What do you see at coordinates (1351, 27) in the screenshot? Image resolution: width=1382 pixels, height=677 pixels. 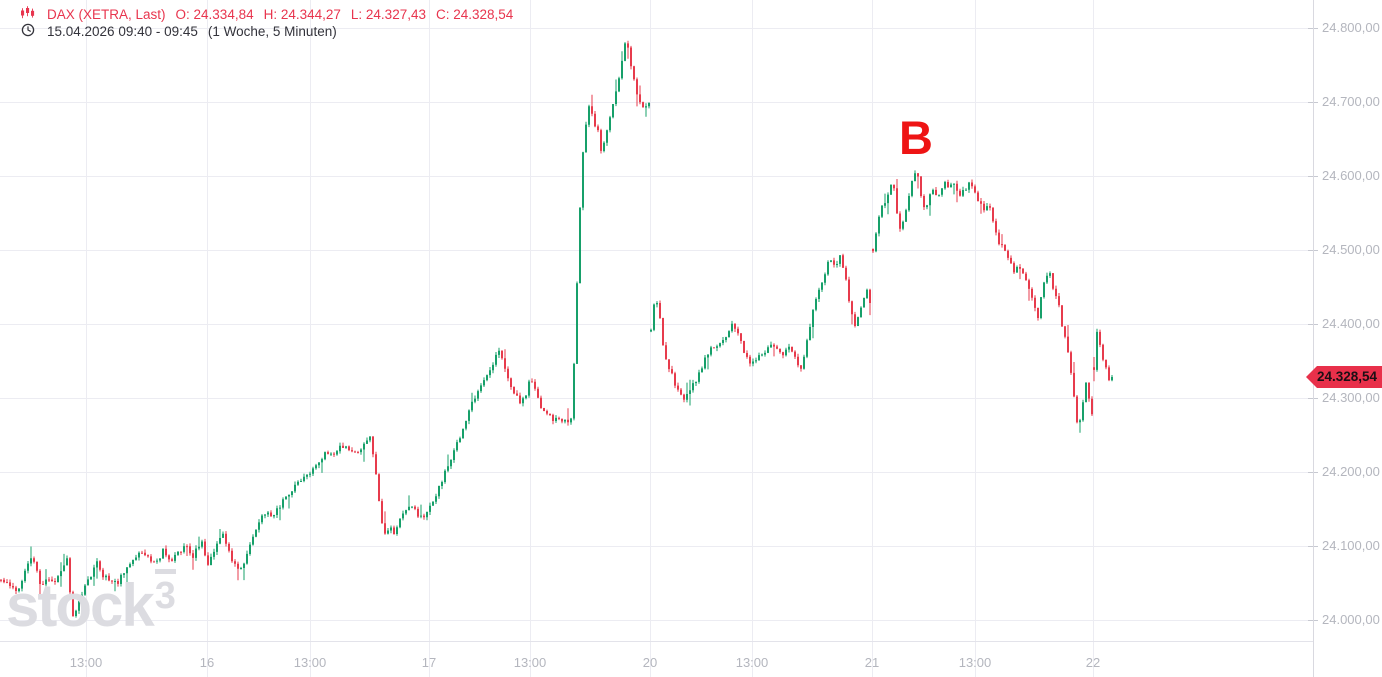 I see `price-axis-label: 24.800,00` at bounding box center [1351, 27].